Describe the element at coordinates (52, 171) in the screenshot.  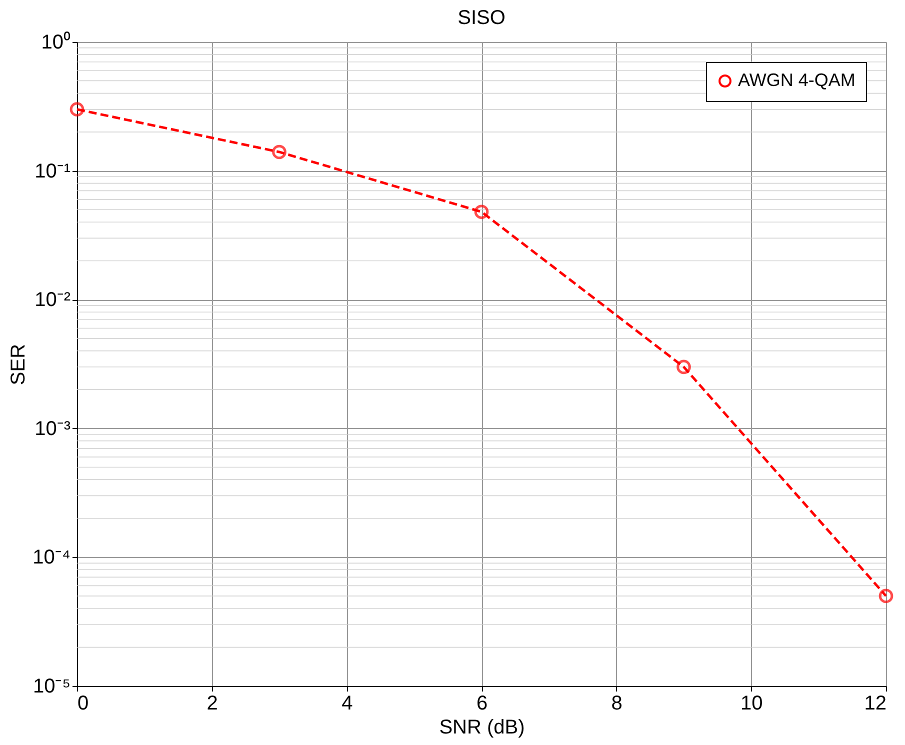
I see `y-tick-label: 10⁻¹` at that location.